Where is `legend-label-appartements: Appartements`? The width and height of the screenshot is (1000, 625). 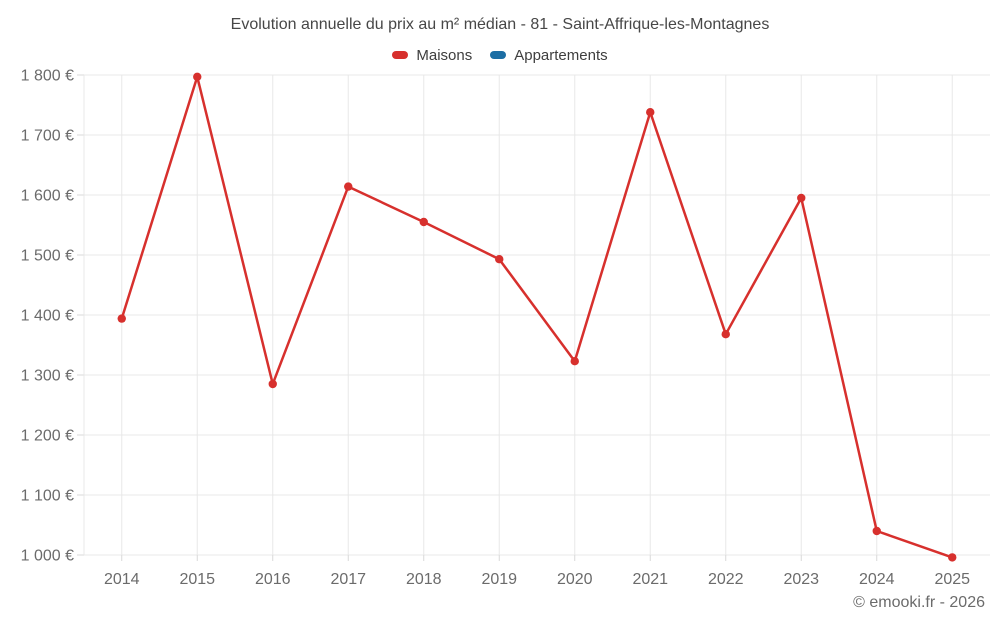
legend-label-appartements: Appartements is located at coordinates (561, 55).